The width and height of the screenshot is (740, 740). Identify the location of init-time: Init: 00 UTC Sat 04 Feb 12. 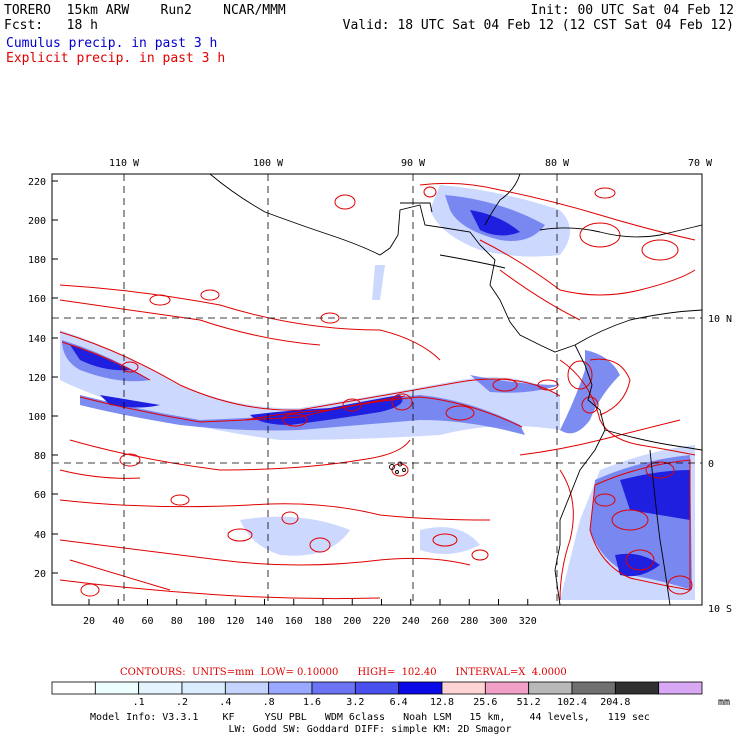
(632, 10).